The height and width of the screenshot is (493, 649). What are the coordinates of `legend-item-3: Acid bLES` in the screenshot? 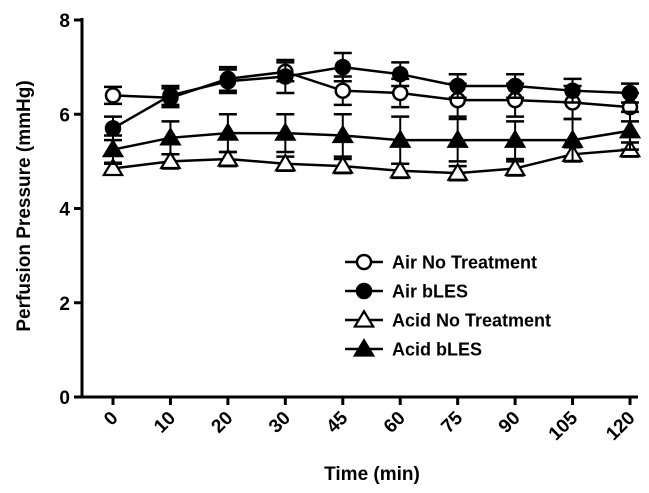 It's located at (413, 349).